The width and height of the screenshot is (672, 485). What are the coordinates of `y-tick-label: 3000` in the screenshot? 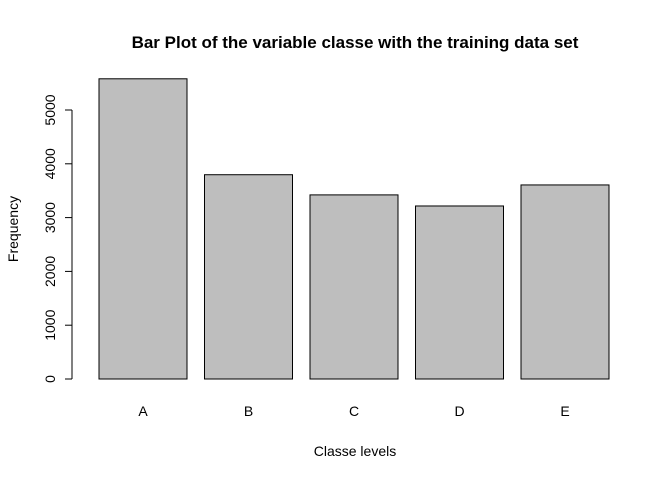 It's located at (50, 217).